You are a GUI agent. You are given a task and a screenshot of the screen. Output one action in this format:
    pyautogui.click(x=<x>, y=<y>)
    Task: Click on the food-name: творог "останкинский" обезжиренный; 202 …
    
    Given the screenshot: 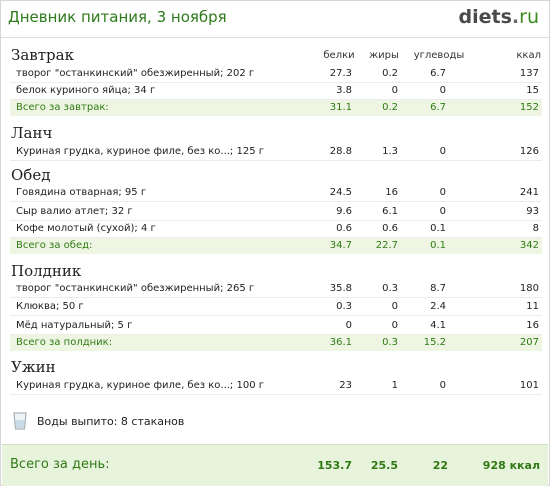 What is the action you would take?
    pyautogui.click(x=135, y=73)
    